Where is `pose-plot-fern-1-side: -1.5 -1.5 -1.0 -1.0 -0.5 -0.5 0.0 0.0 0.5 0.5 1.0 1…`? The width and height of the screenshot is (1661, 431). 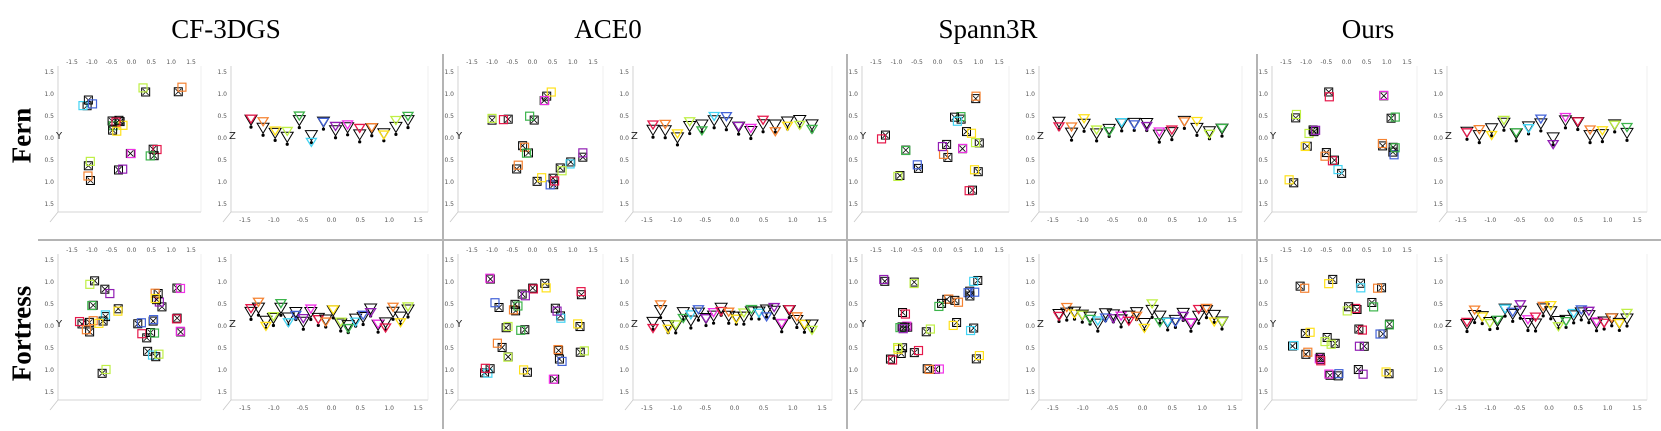
pose-plot-fern-1-side: -1.5 -1.5 -1.0 -1.0 -0.5 -0.5 0.0 0.0 0.5 0.5 1.0 1… is located at coordinates (730, 144).